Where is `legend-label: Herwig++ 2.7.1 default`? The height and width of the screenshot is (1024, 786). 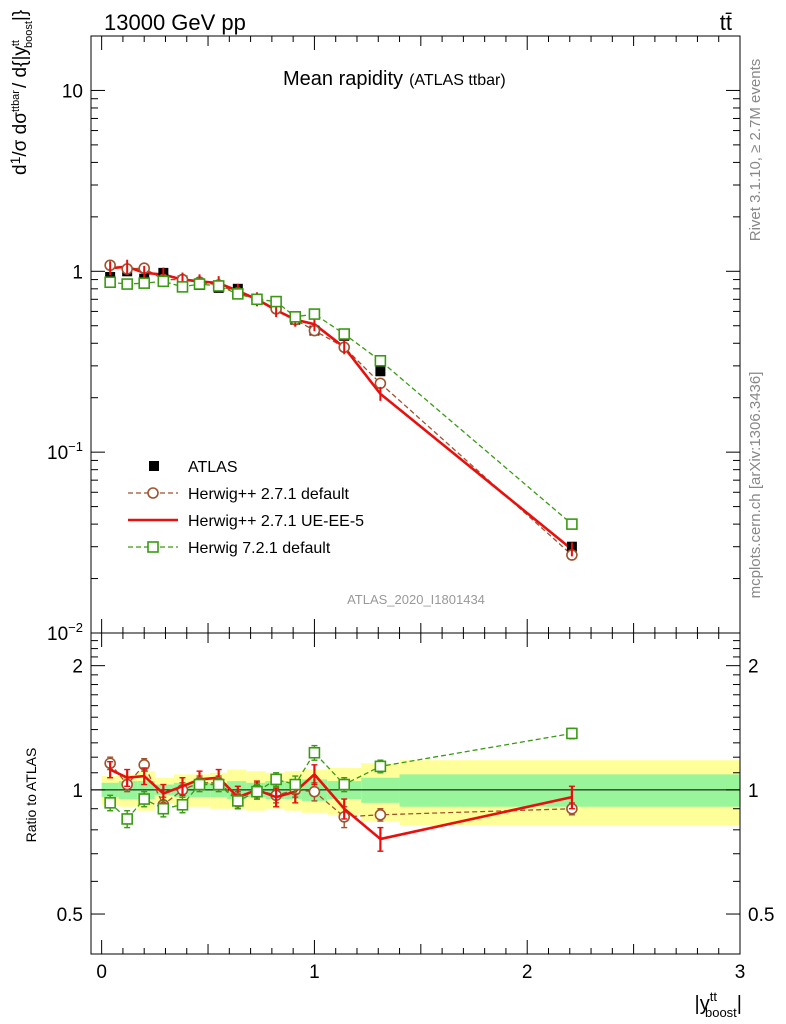 legend-label: Herwig++ 2.7.1 default is located at coordinates (269, 494).